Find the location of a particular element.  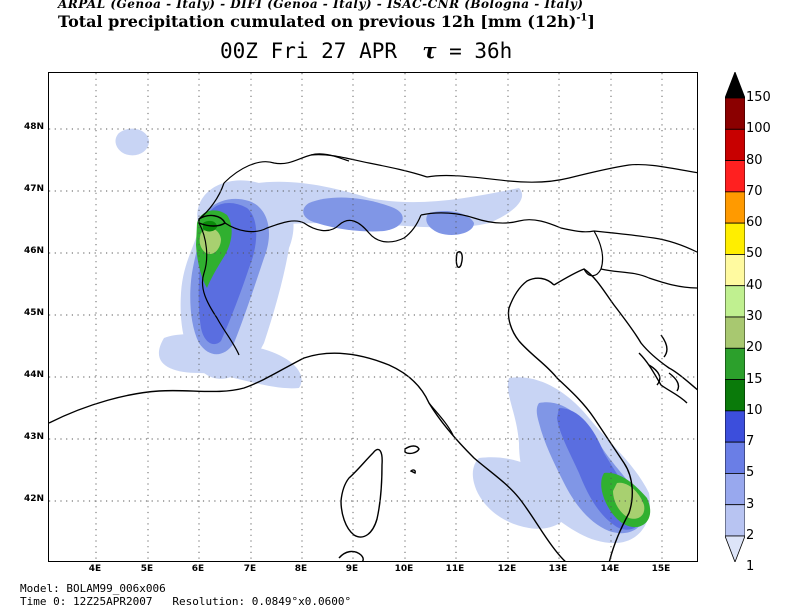

precip-green-alps-light is located at coordinates (210, 241).